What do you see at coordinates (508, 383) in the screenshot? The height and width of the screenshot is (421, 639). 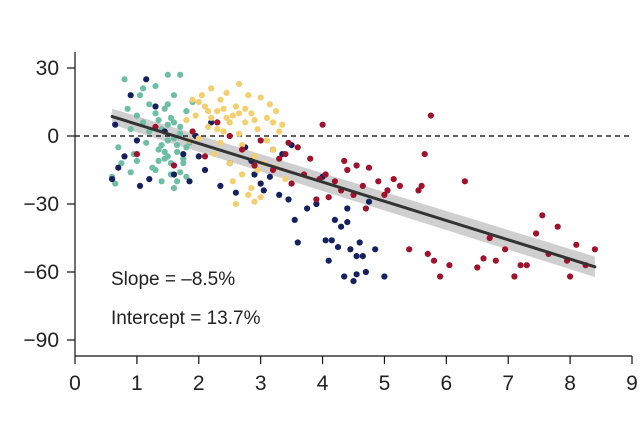 I see `x-tick-label-7: 7` at bounding box center [508, 383].